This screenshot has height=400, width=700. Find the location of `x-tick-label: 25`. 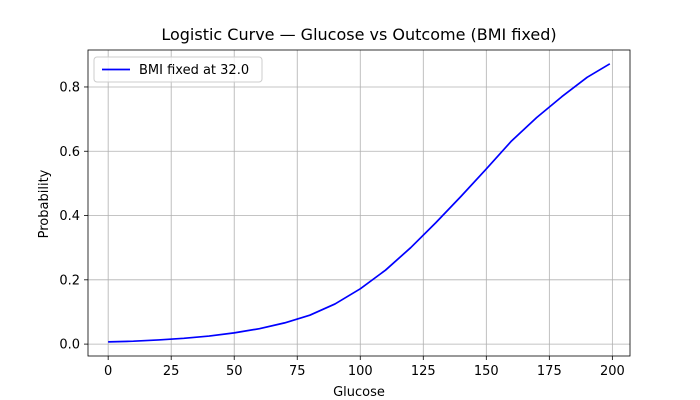

x-tick-label: 25 is located at coordinates (171, 371).